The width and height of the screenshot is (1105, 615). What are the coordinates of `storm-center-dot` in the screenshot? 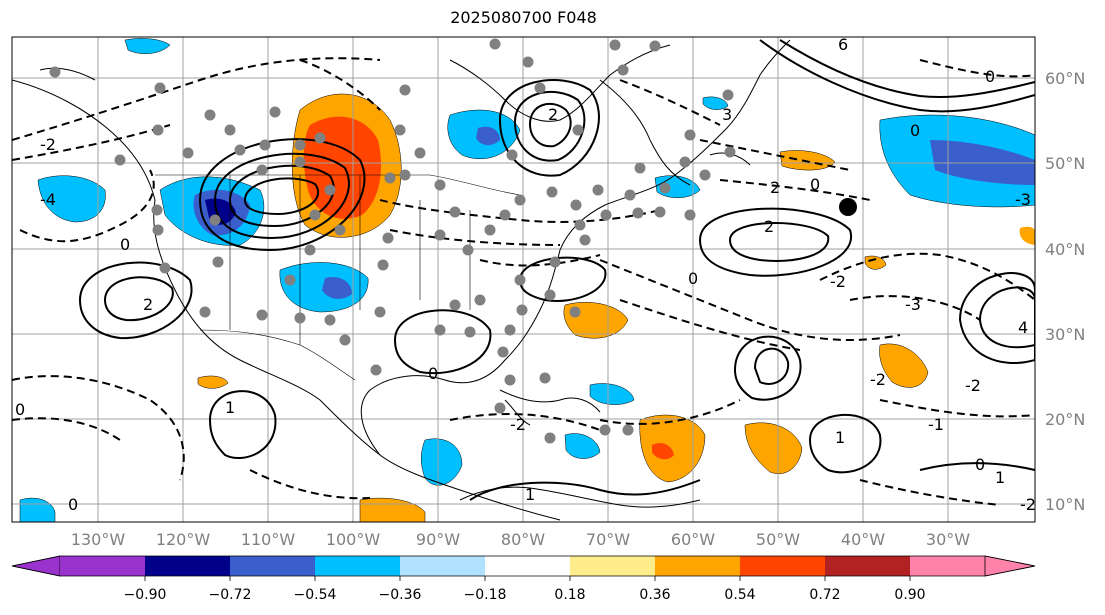 It's located at (848, 207).